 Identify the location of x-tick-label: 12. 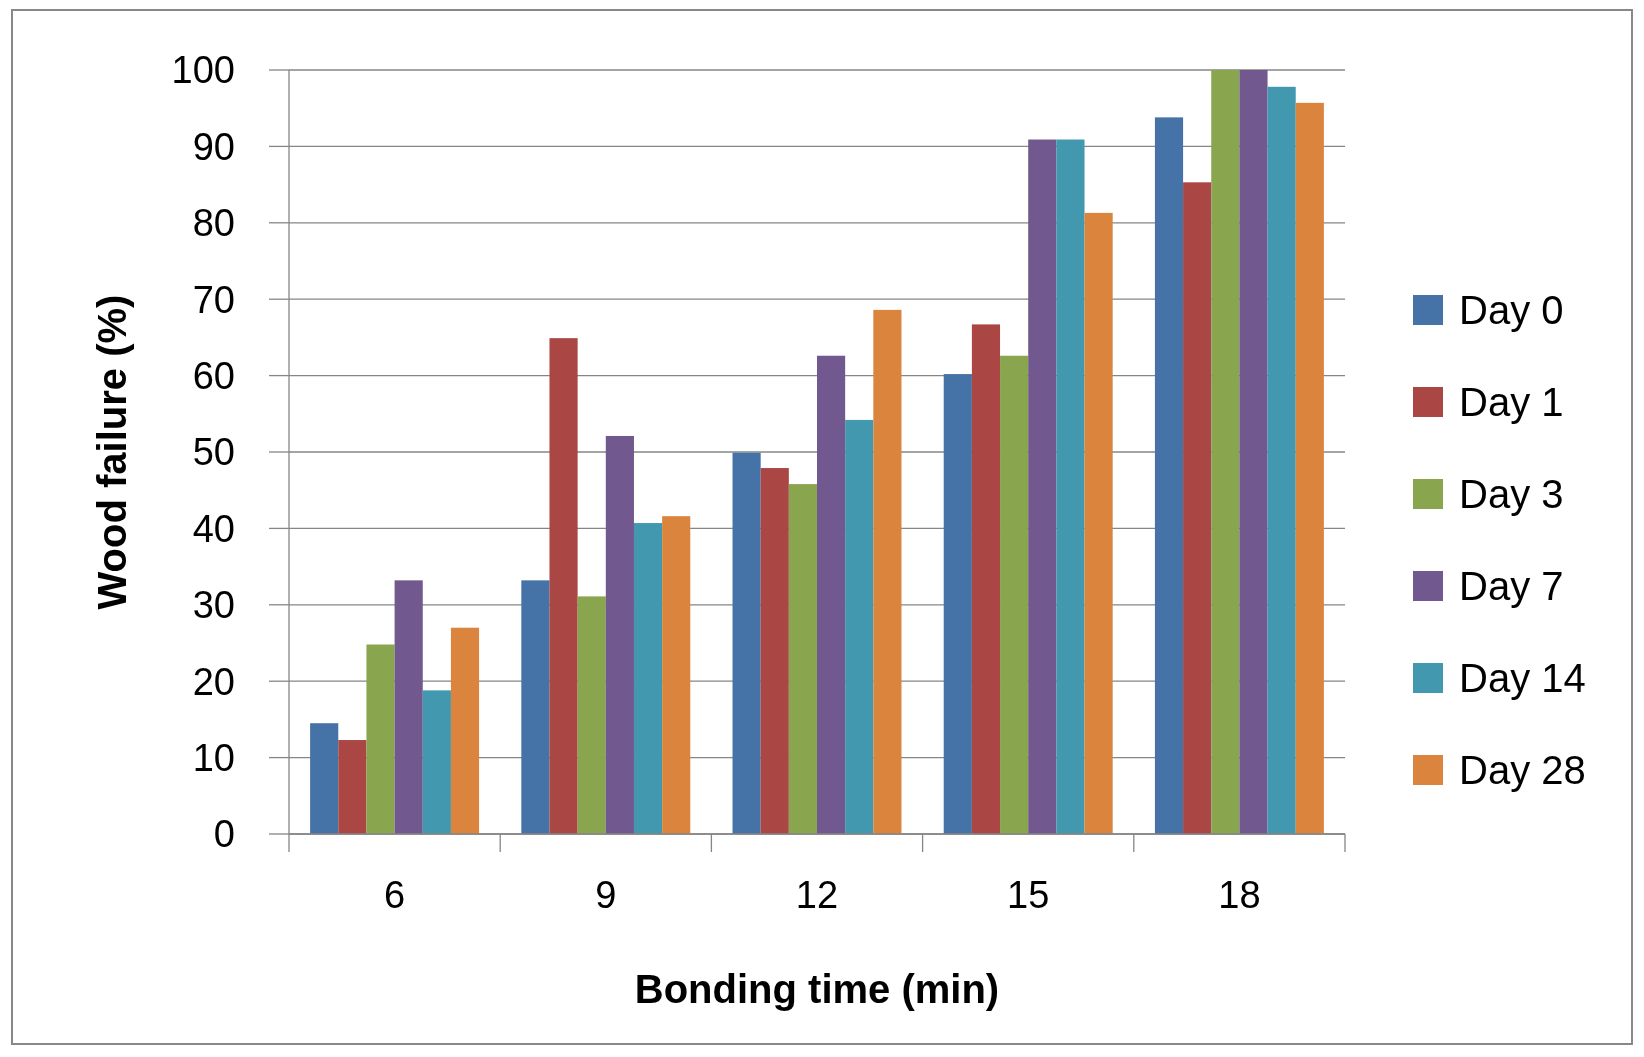
(817, 895).